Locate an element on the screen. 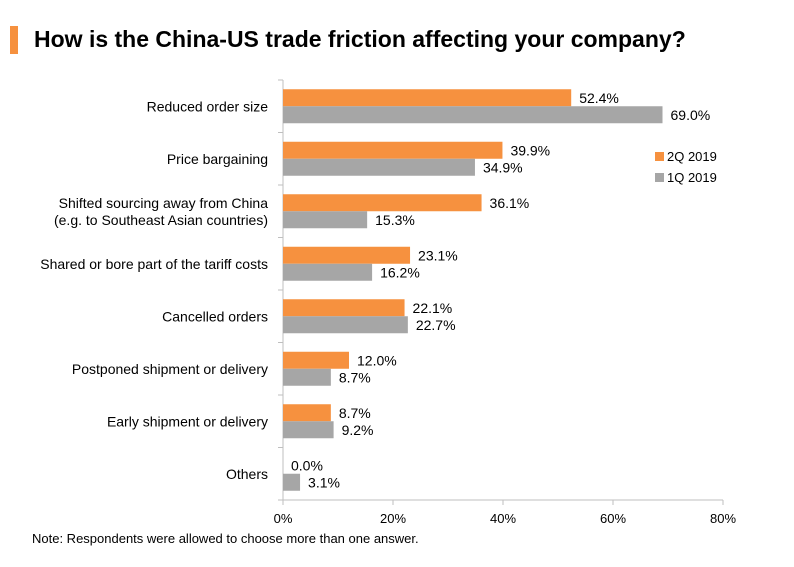 This screenshot has width=794, height=567. legend-label: 1Q 2019 is located at coordinates (692, 177).